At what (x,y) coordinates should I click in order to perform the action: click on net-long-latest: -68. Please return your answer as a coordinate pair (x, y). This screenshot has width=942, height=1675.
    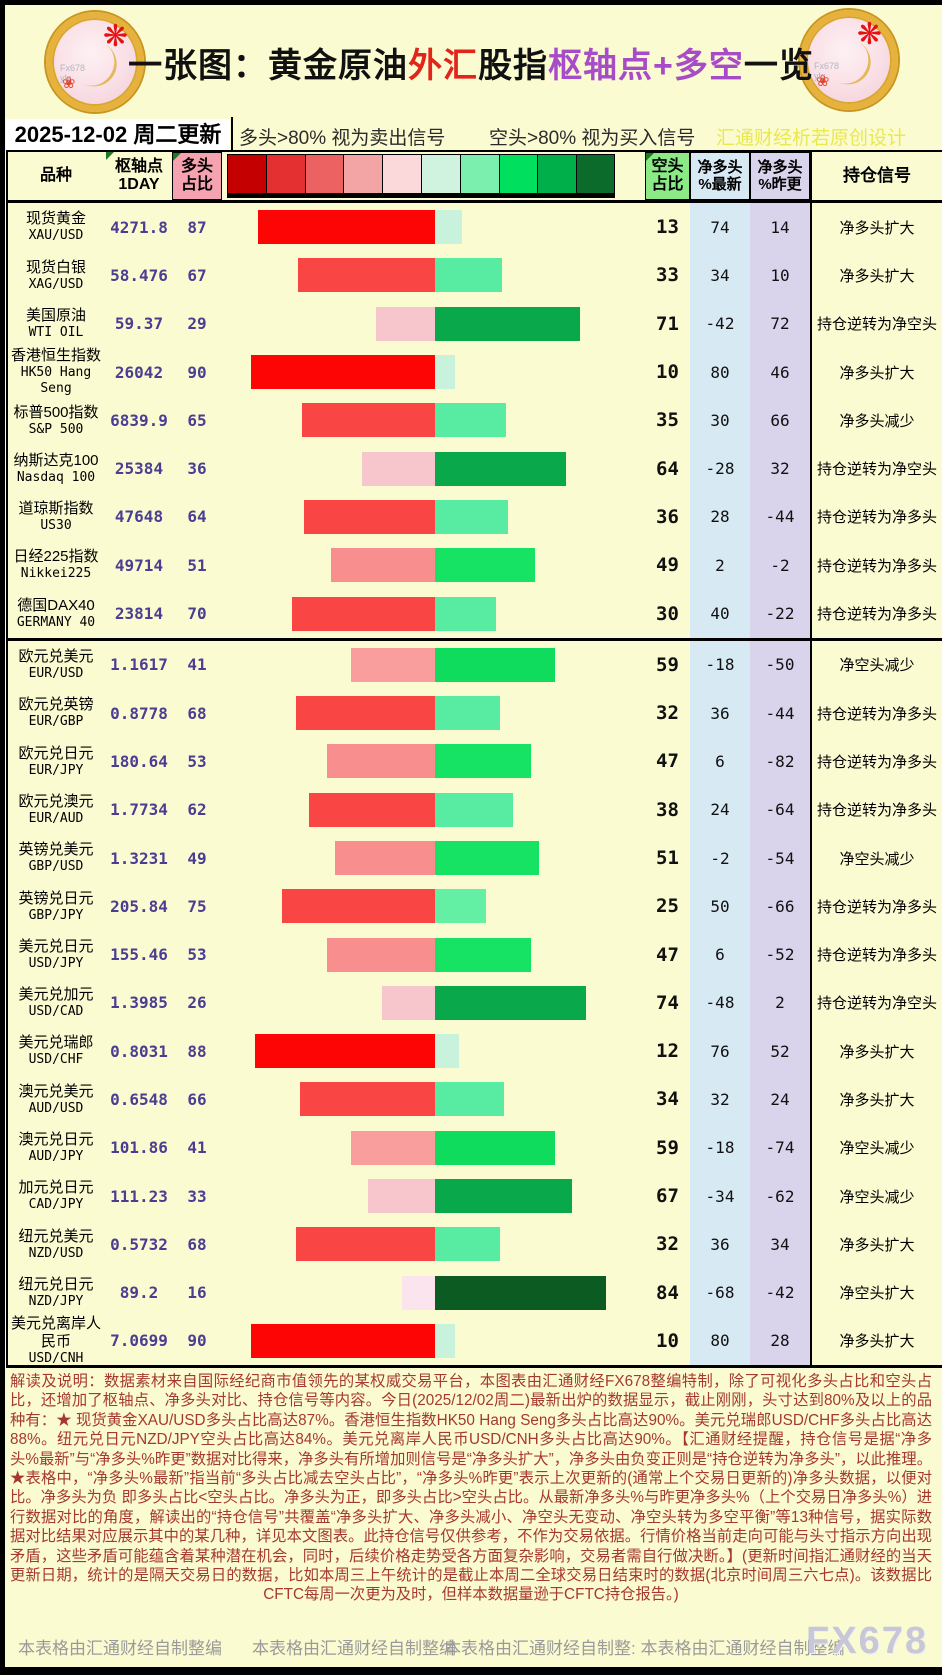
    Looking at the image, I should click on (720, 1292).